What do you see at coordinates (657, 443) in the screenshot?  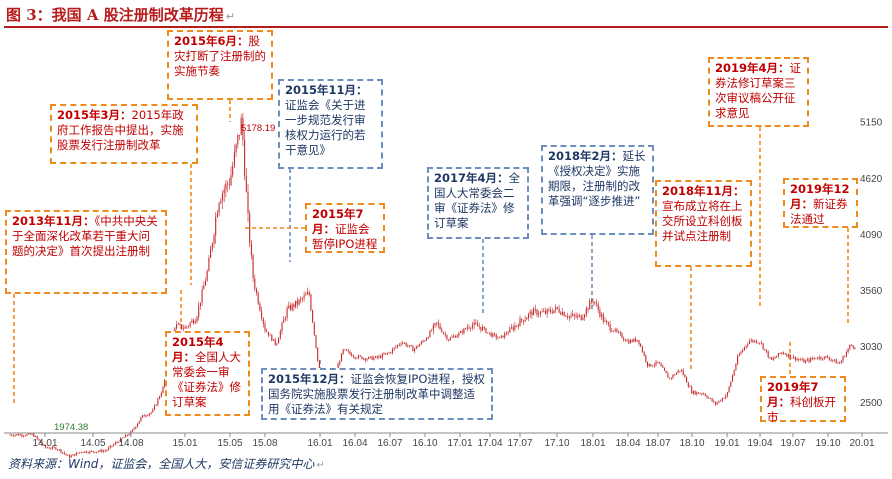 I see `x-tick-label: 18.07` at bounding box center [657, 443].